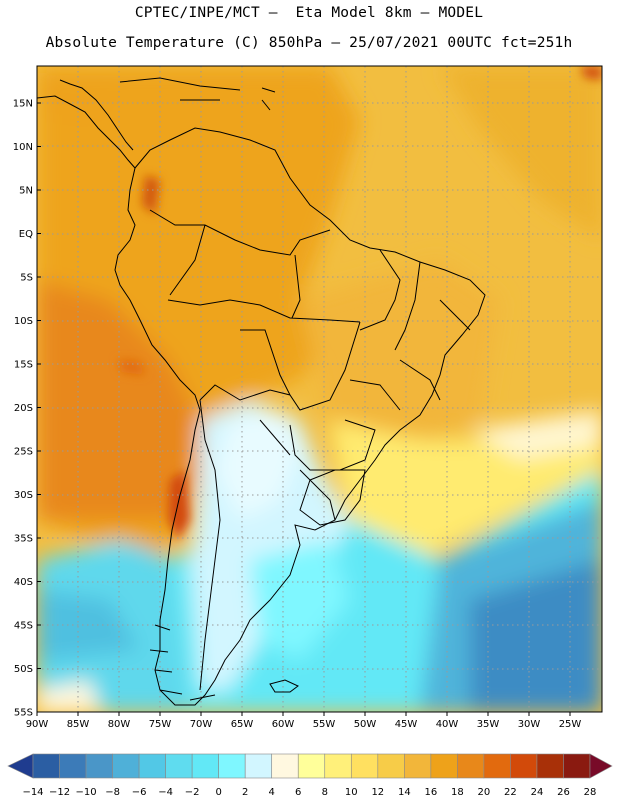 The width and height of the screenshot is (618, 800). What do you see at coordinates (457, 792) in the screenshot?
I see `colorbar-label: 18` at bounding box center [457, 792].